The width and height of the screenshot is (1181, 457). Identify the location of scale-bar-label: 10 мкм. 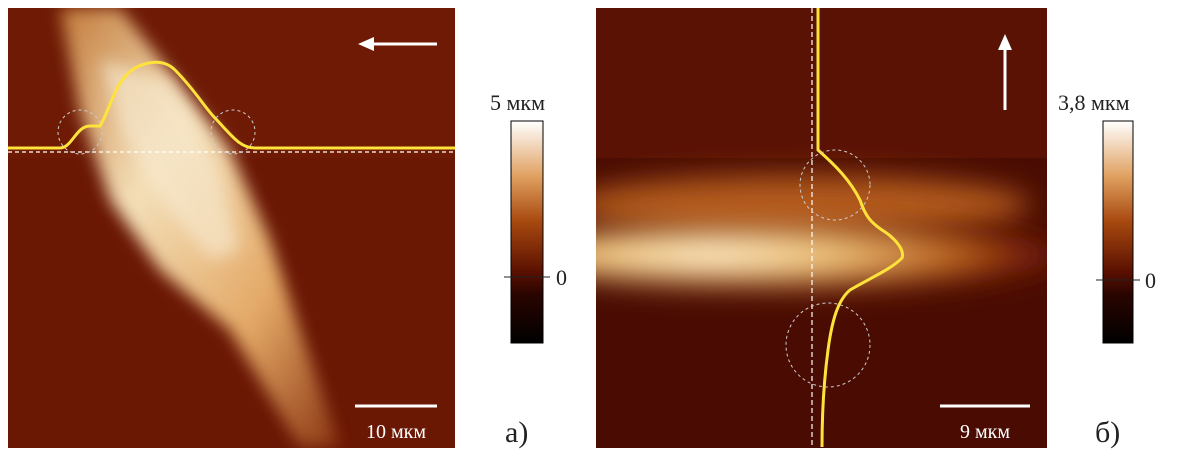
(396, 432).